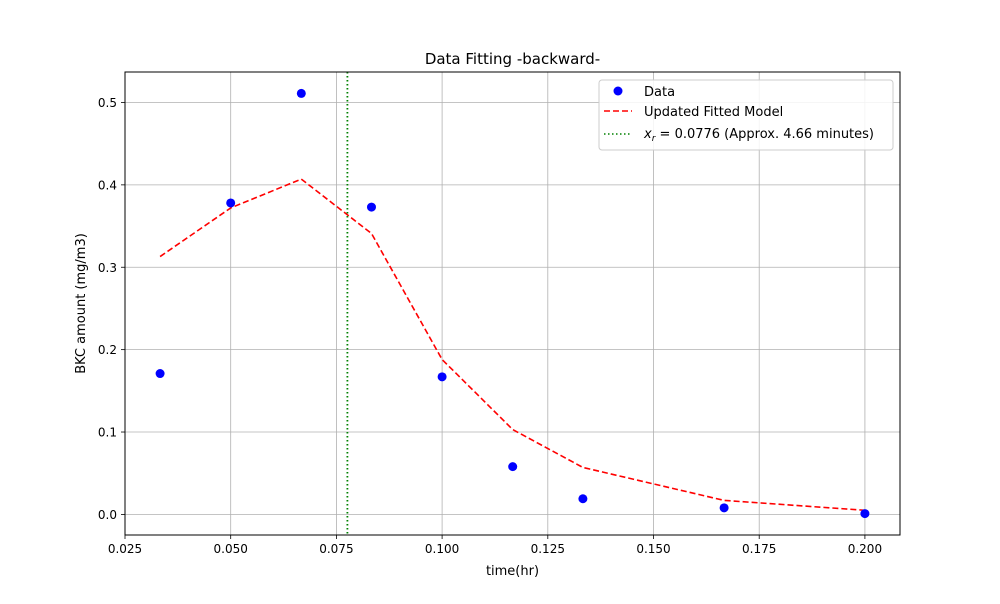 This screenshot has width=1000, height=604. I want to click on x-tick-label: 0.150, so click(653, 549).